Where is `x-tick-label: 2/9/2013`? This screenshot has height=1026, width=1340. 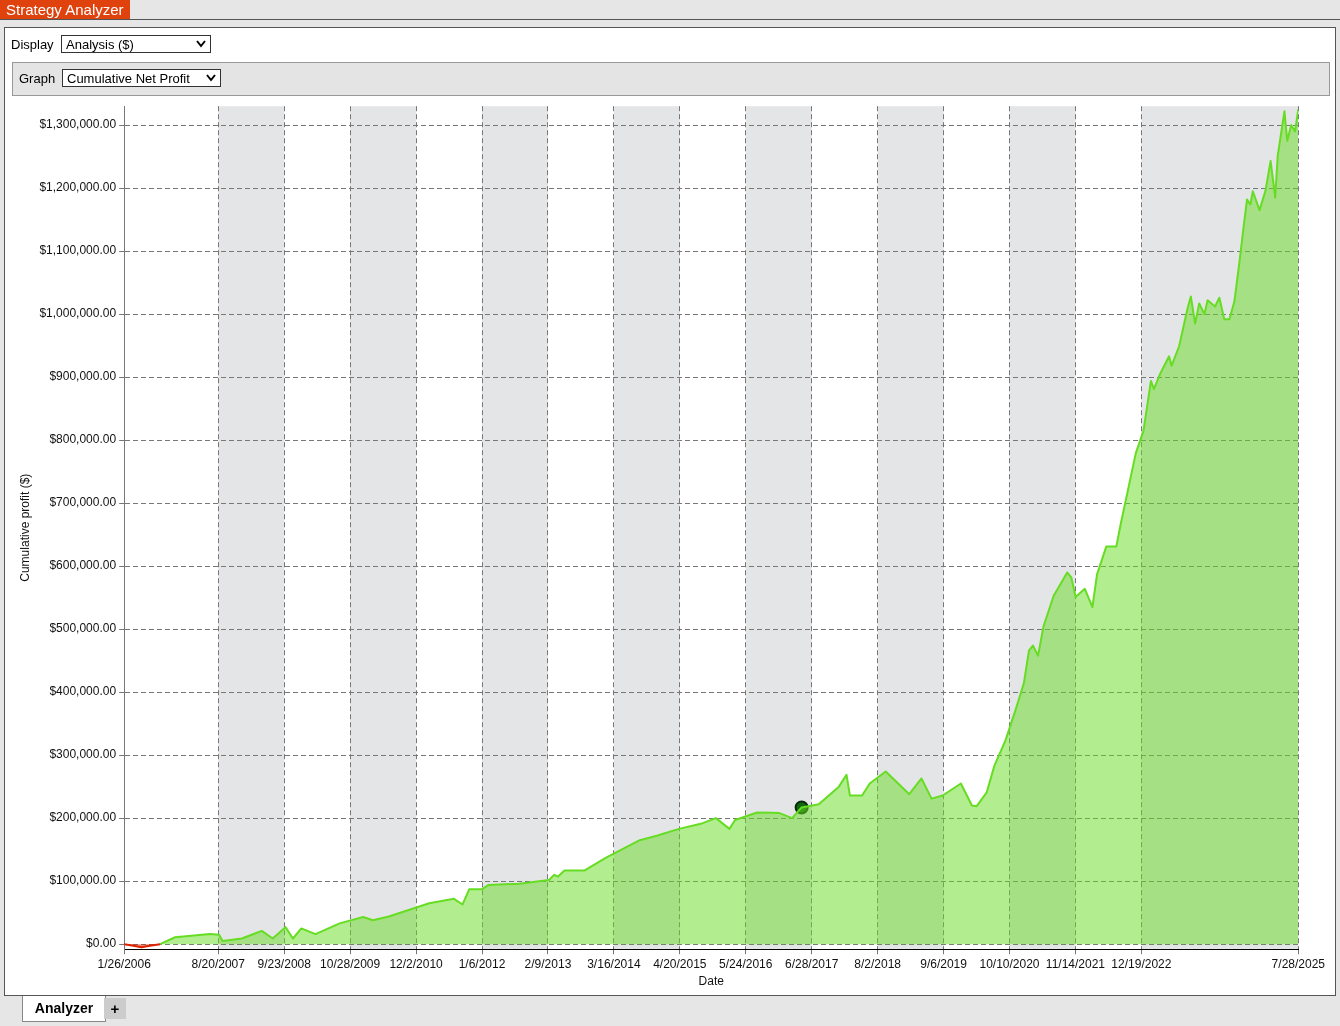
x-tick-label: 2/9/2013 is located at coordinates (548, 963).